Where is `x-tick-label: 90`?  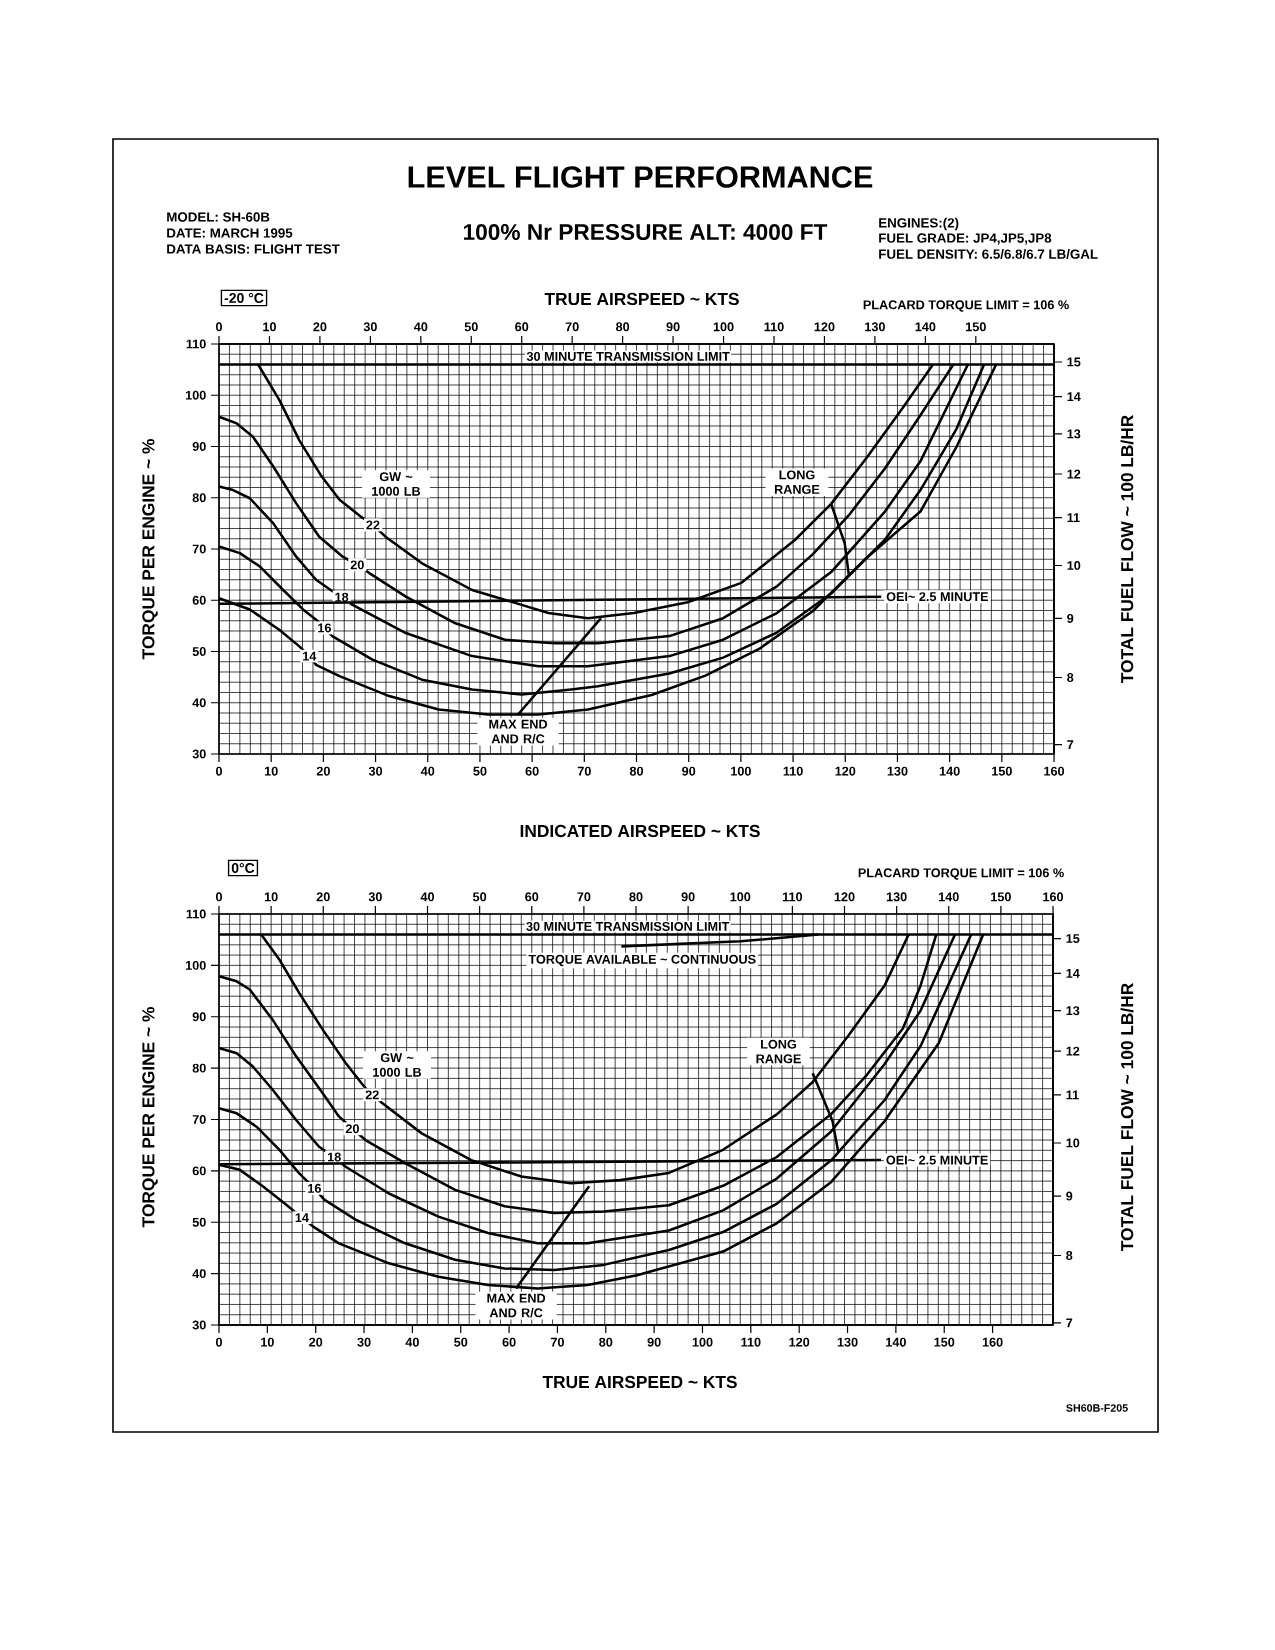
x-tick-label: 90 is located at coordinates (689, 771).